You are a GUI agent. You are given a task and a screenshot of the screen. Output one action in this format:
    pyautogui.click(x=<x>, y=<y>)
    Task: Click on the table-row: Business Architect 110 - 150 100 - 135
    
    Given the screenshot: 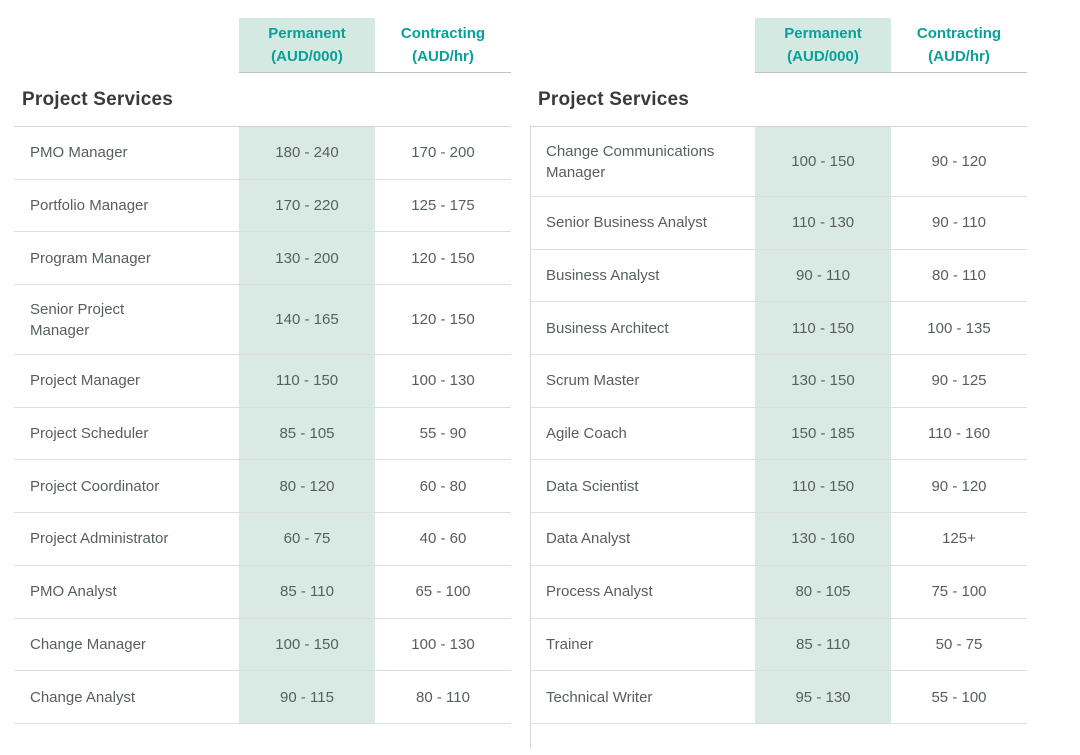 What is the action you would take?
    pyautogui.click(x=778, y=329)
    